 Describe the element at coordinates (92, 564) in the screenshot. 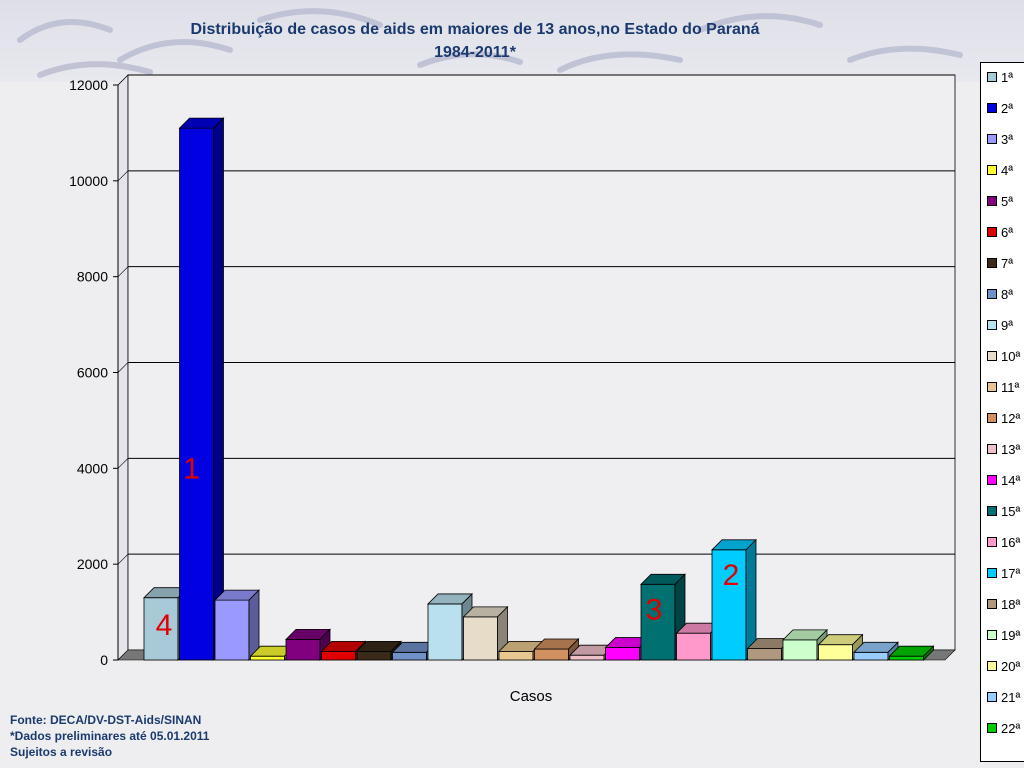

I see `y-tick-label: 2000` at that location.